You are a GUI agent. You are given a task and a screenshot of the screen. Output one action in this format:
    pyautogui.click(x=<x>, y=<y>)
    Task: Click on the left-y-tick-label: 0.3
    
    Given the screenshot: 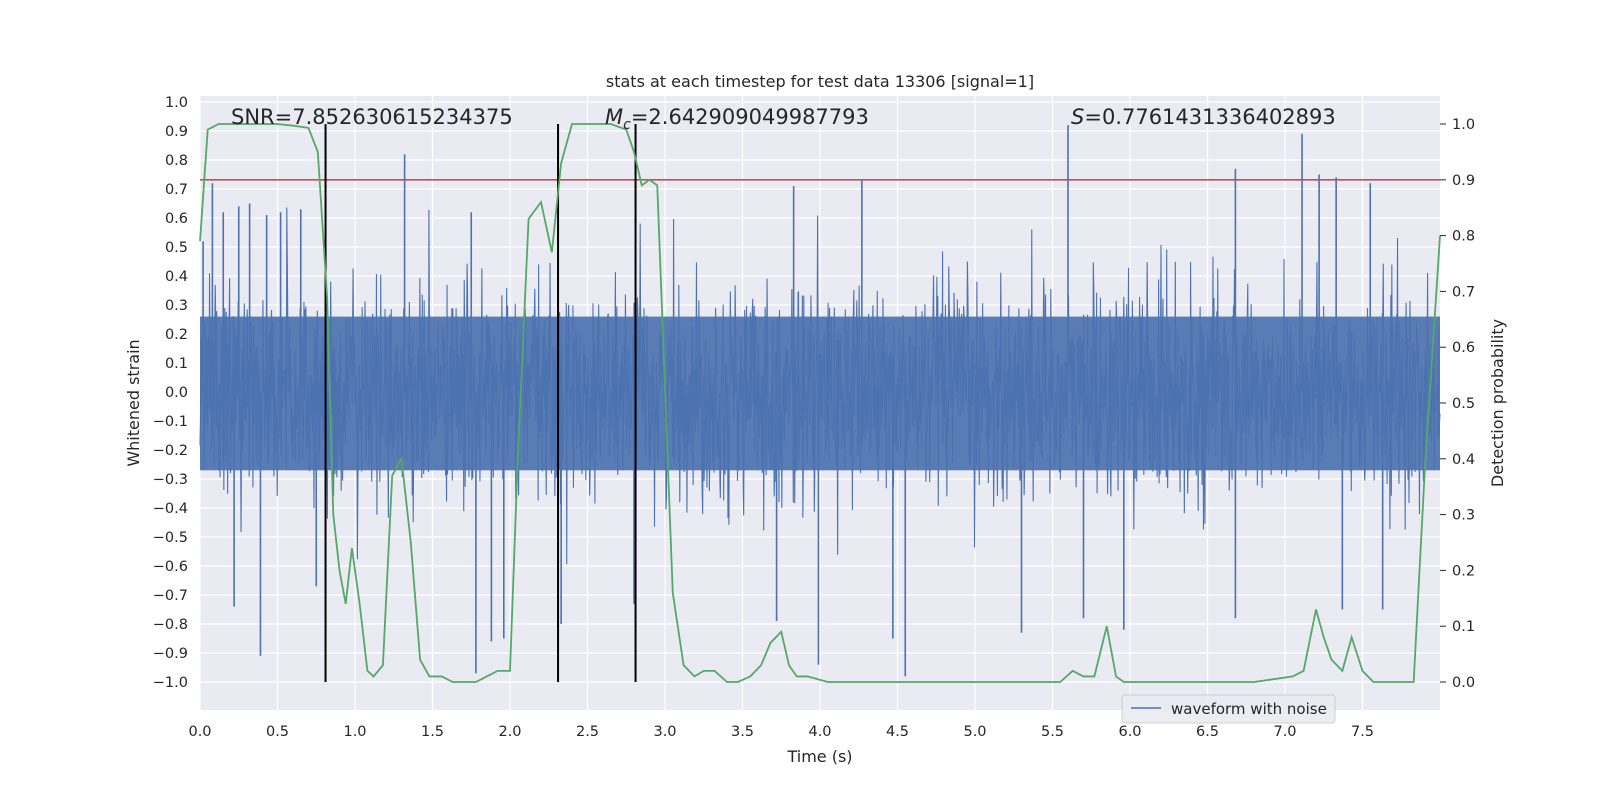 What is the action you would take?
    pyautogui.click(x=176, y=306)
    